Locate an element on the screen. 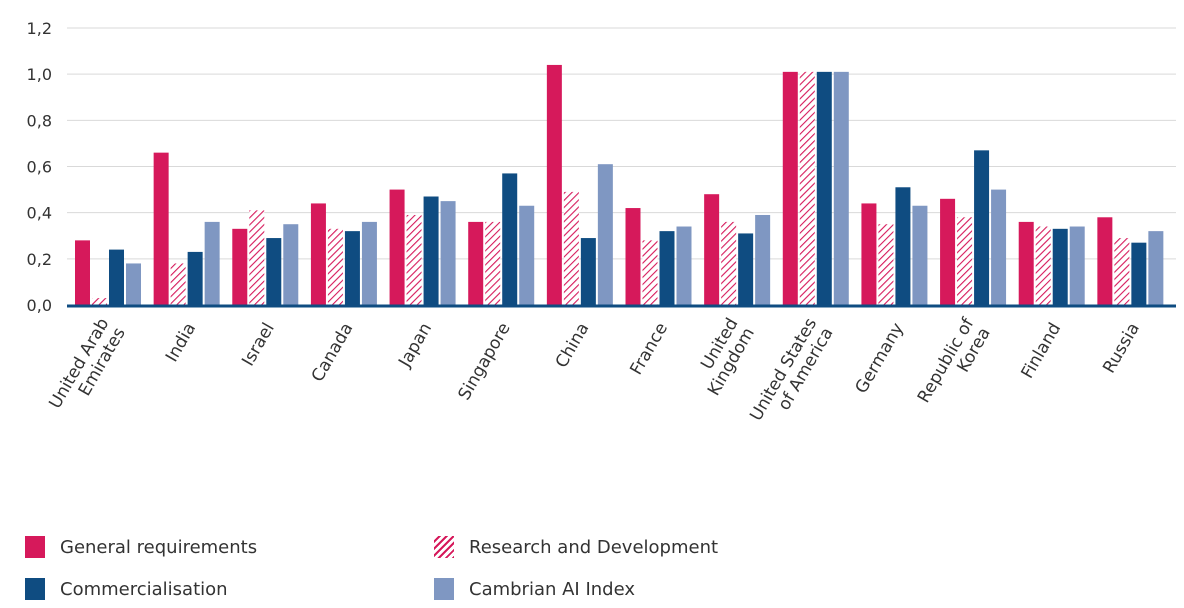 This screenshot has height=608, width=1184. bar-commercialisation-republic-of-korea is located at coordinates (982, 227).